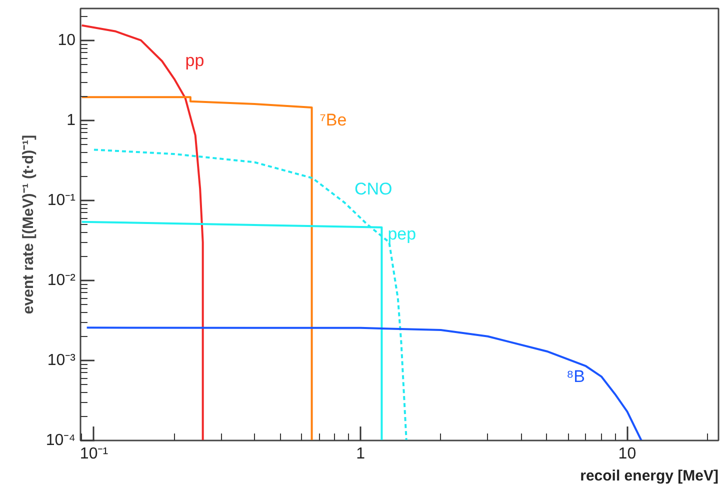 The width and height of the screenshot is (722, 494). Describe the element at coordinates (333, 120) in the screenshot. I see `series-label: ⁷Be` at that location.